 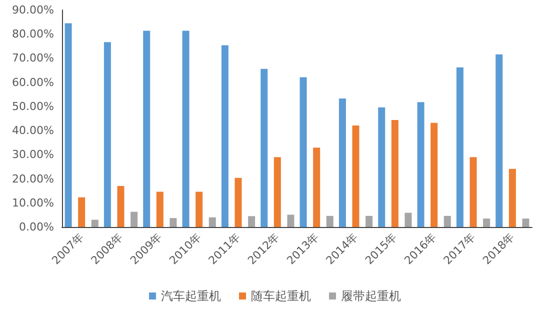 What do you see at coordinates (33, 203) in the screenshot?
I see `y-tick-label: 10.00%` at bounding box center [33, 203].